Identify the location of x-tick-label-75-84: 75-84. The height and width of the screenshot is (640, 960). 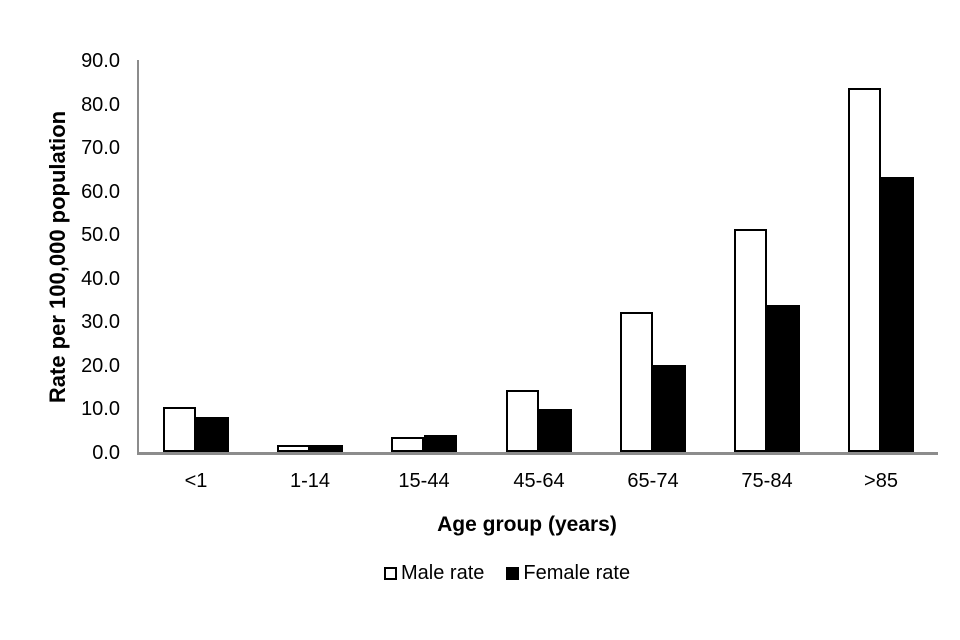
(767, 481).